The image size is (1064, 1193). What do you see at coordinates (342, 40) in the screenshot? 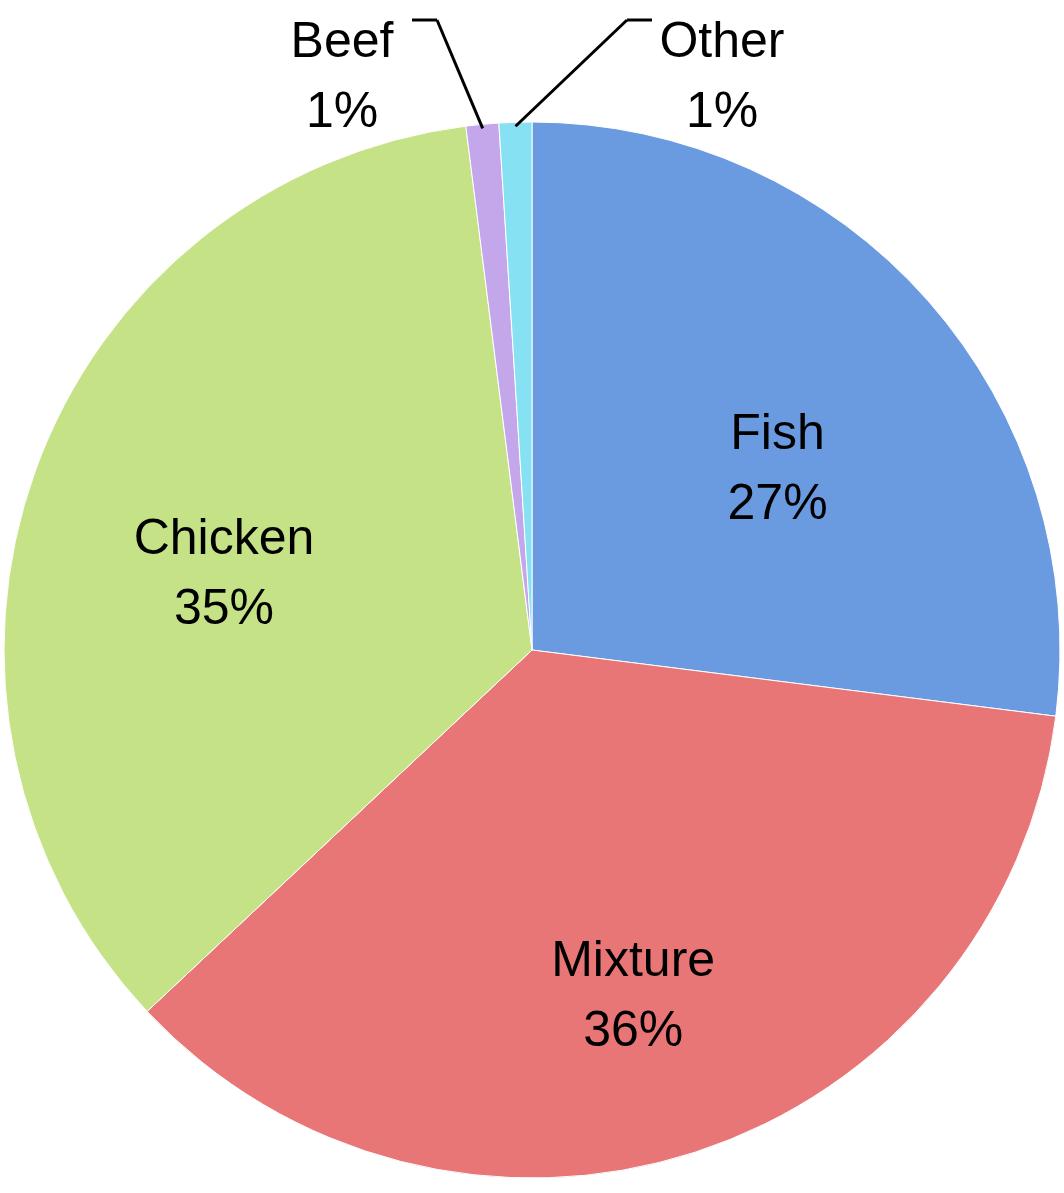
I see `slice-label: Beef` at bounding box center [342, 40].